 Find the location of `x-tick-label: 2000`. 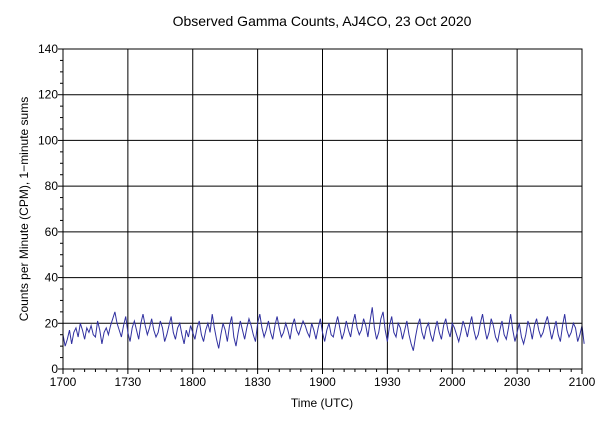

x-tick-label: 2000 is located at coordinates (452, 382).